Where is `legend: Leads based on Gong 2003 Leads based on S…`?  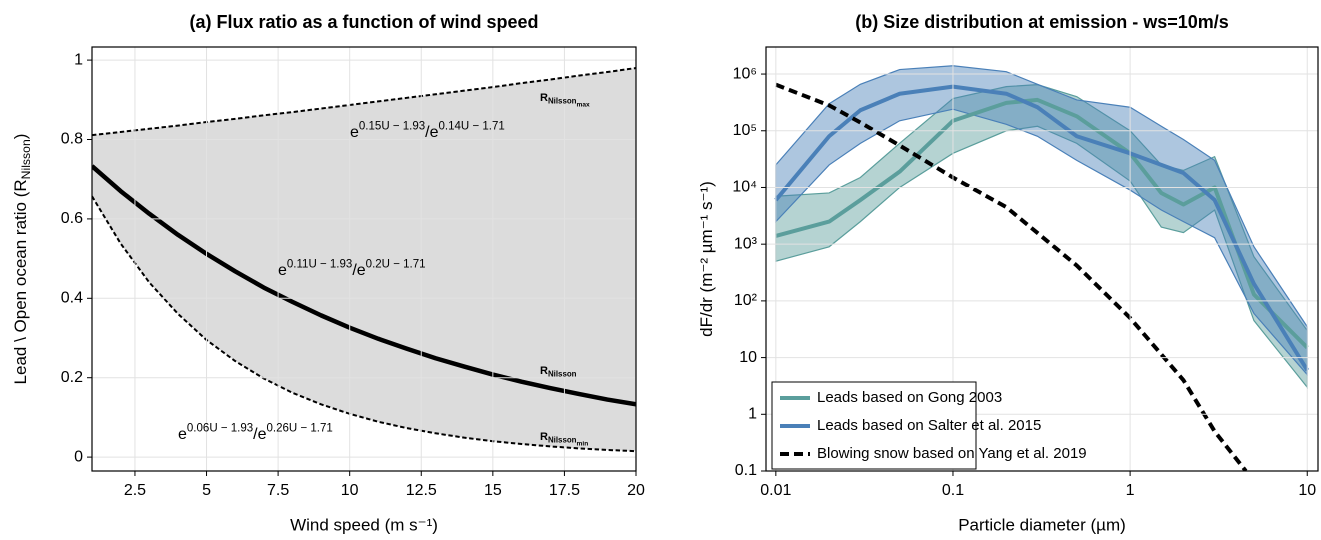 legend: Leads based on Gong 2003 Leads based on S… is located at coordinates (929, 425).